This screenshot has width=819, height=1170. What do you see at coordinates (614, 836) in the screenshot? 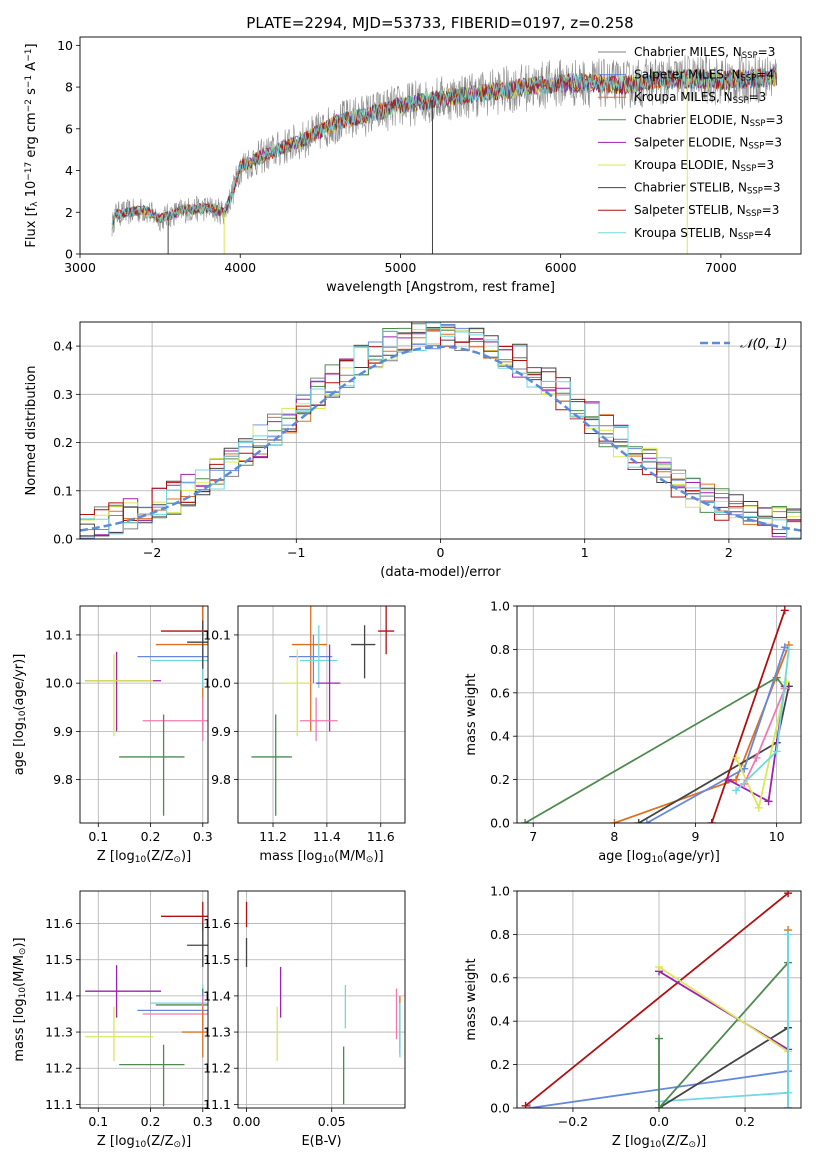
I see `weight-vs-age-xtick-label: 8` at bounding box center [614, 836].